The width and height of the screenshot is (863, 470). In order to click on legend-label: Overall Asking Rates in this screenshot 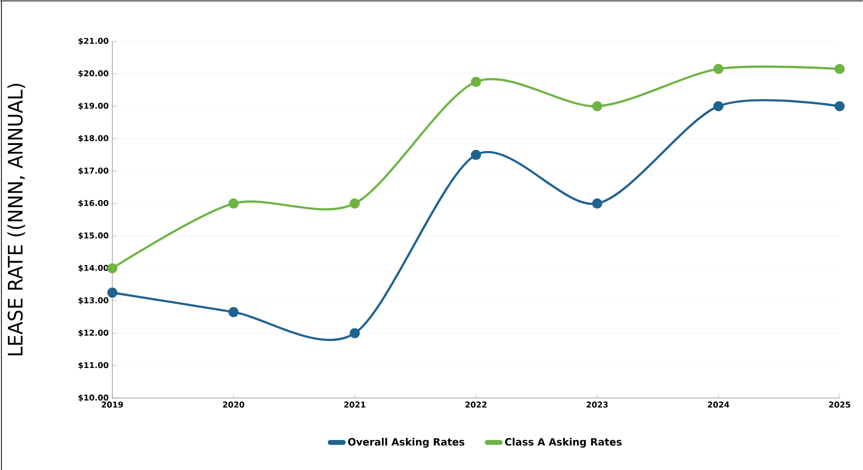, I will do `click(406, 443)`.